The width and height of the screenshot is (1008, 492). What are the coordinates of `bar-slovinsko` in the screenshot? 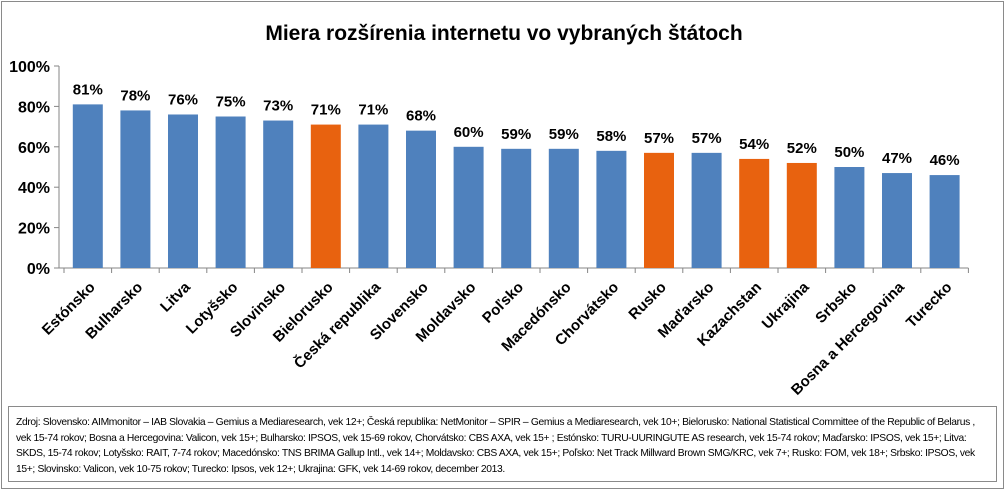 It's located at (278, 194).